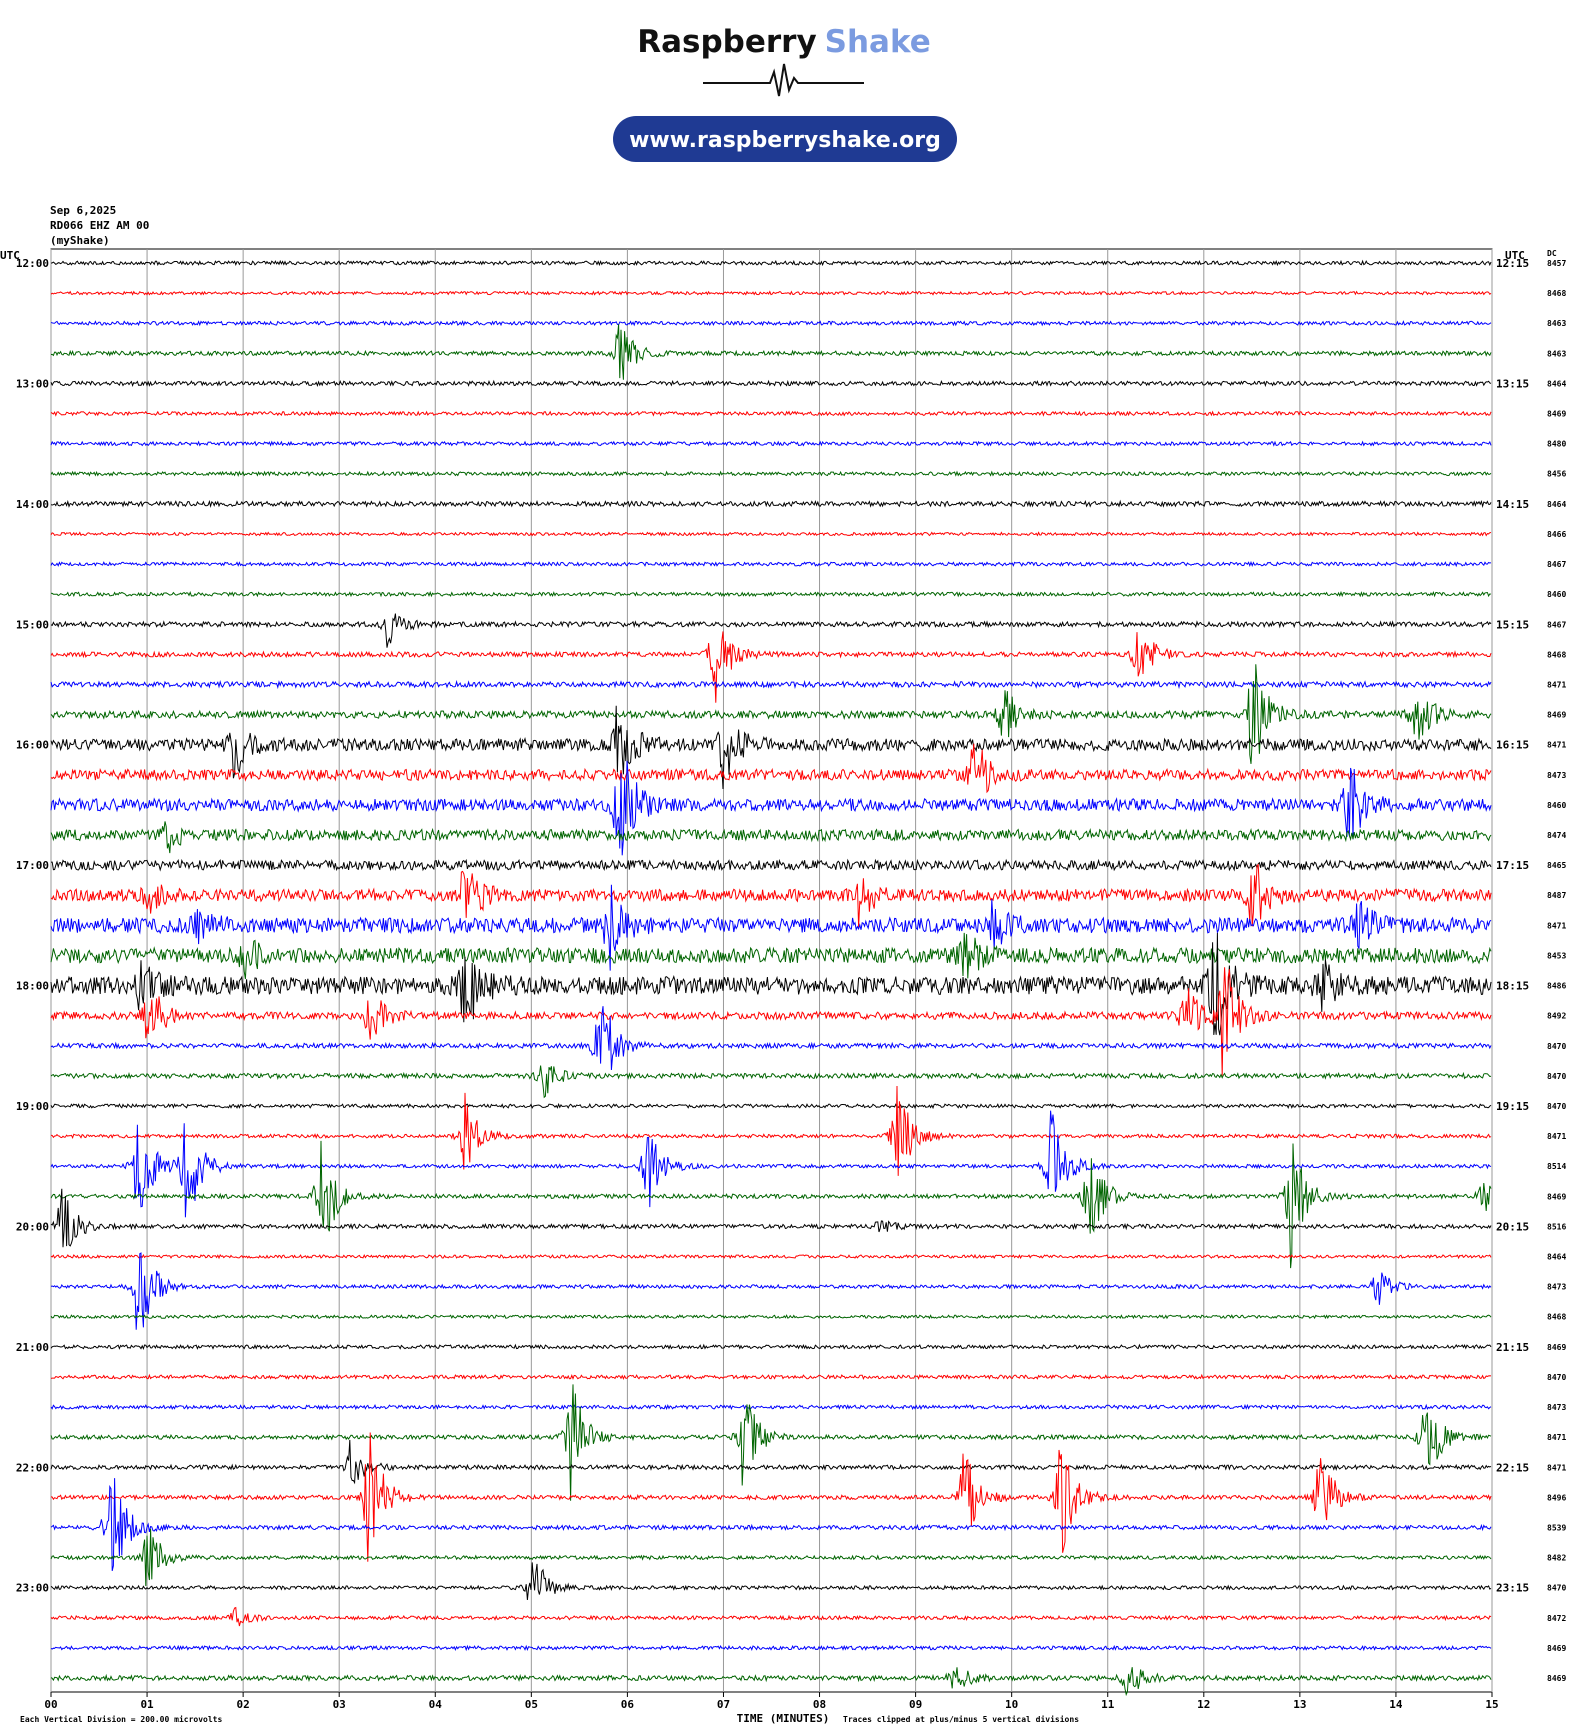 This screenshot has height=1732, width=1570. Describe the element at coordinates (1512, 1347) in the screenshot. I see `hour-label-right: 21:15` at that location.